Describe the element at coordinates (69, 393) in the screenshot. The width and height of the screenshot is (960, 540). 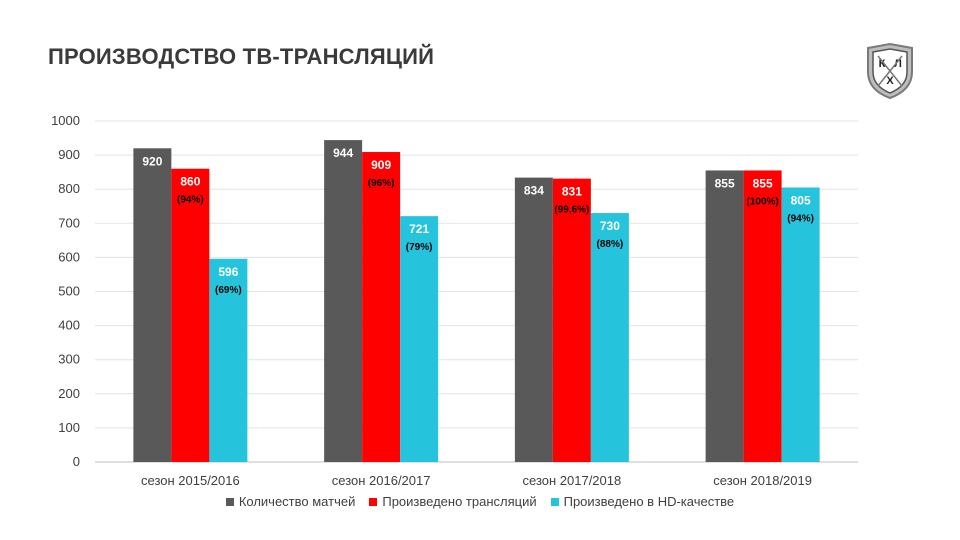
I see `y-tick-label: 200` at that location.